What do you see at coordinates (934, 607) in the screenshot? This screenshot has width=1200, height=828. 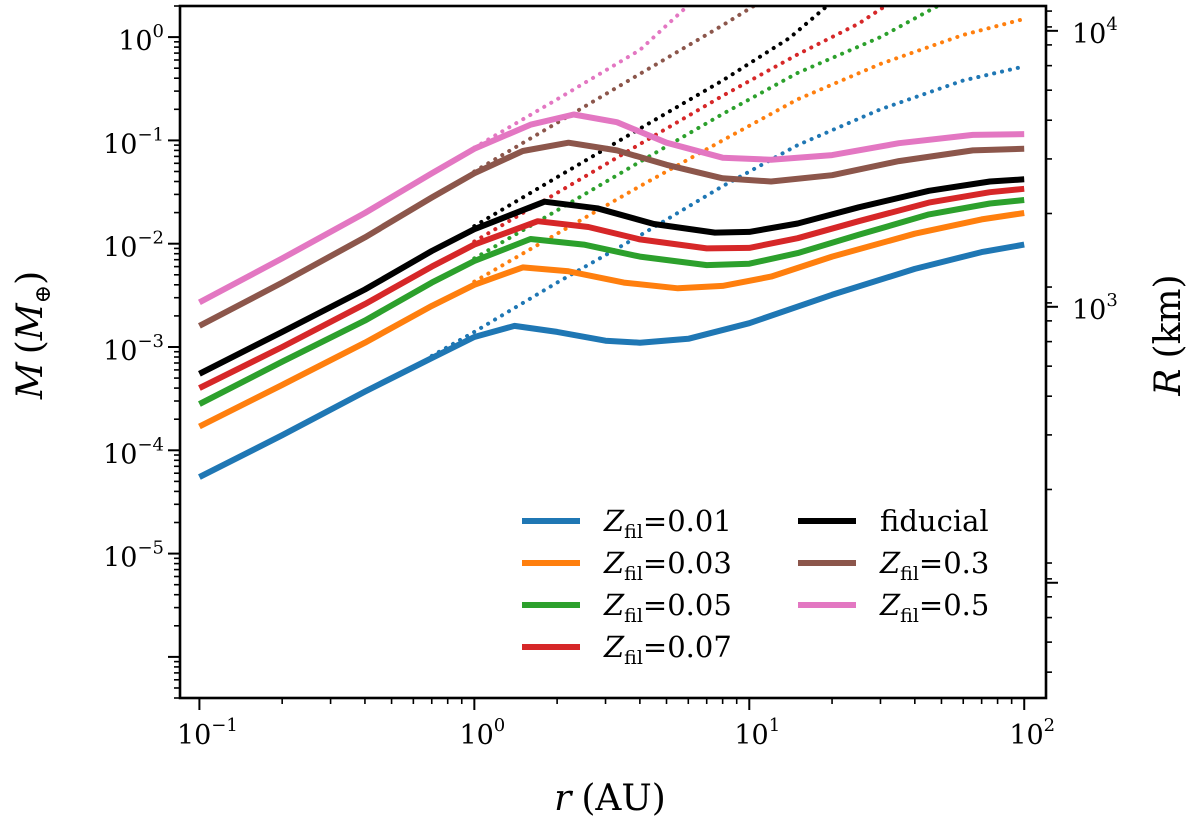 I see `legend-label-zfil-0-5: Zfil=0.5` at bounding box center [934, 607].